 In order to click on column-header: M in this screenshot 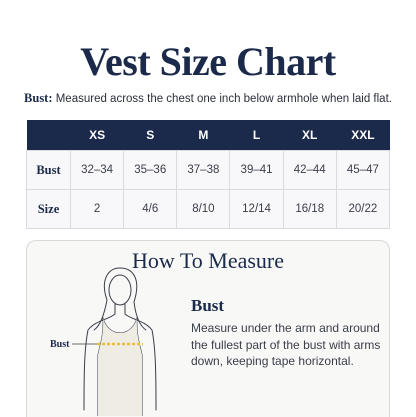, I will do `click(203, 135)`.